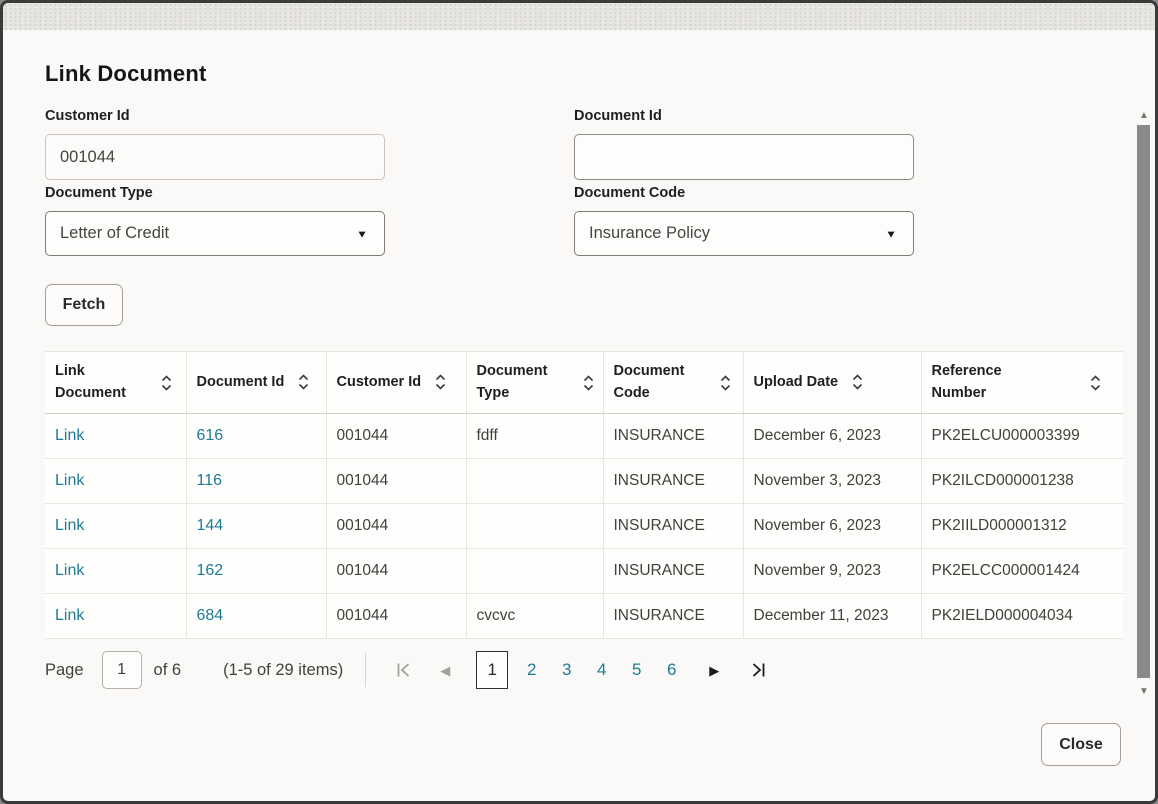 The image size is (1158, 804). Describe the element at coordinates (1022, 481) in the screenshot. I see `cell-reference-number: PK2ILCD000001238` at that location.